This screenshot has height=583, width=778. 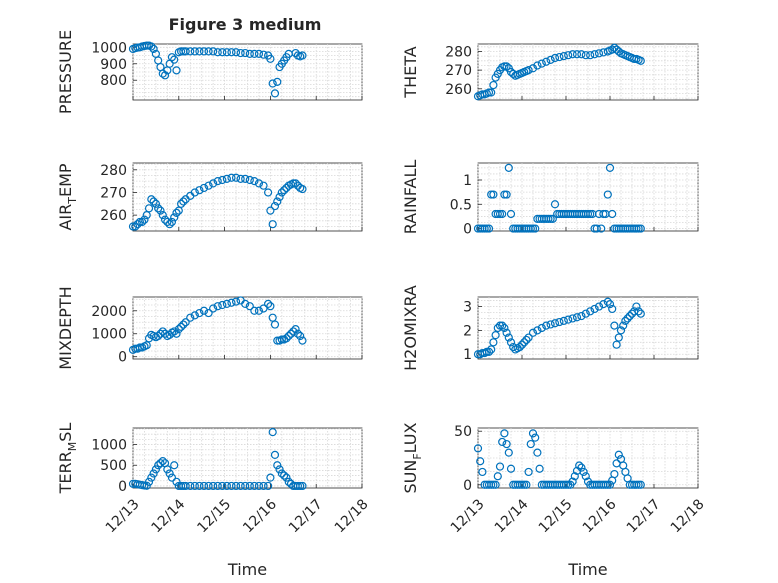 What do you see at coordinates (113, 81) in the screenshot?
I see `y-tick-label: 800` at bounding box center [113, 81].